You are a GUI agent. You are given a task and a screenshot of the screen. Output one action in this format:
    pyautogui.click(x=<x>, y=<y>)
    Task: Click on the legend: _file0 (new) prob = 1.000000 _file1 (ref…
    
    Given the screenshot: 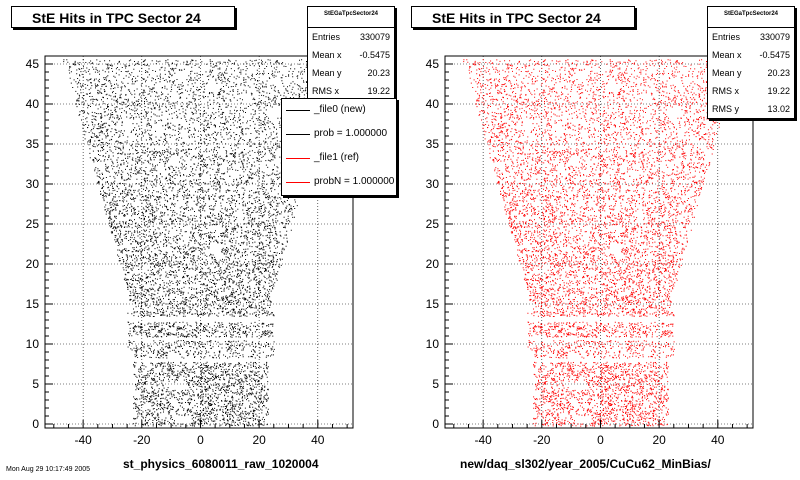 What is the action you would take?
    pyautogui.click(x=339, y=147)
    